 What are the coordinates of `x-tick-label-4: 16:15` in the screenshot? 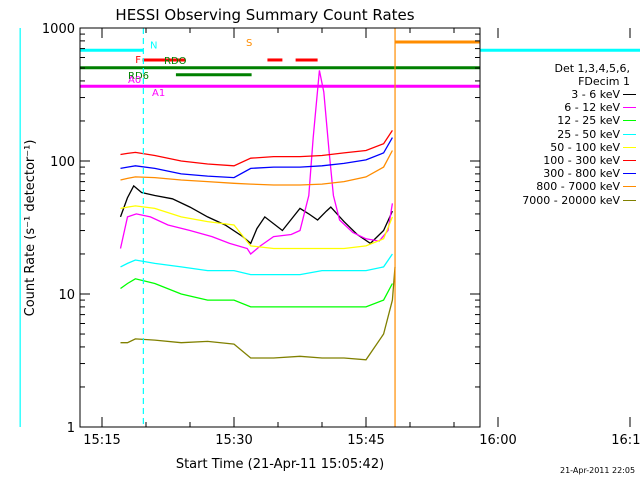 It's located at (625, 440).